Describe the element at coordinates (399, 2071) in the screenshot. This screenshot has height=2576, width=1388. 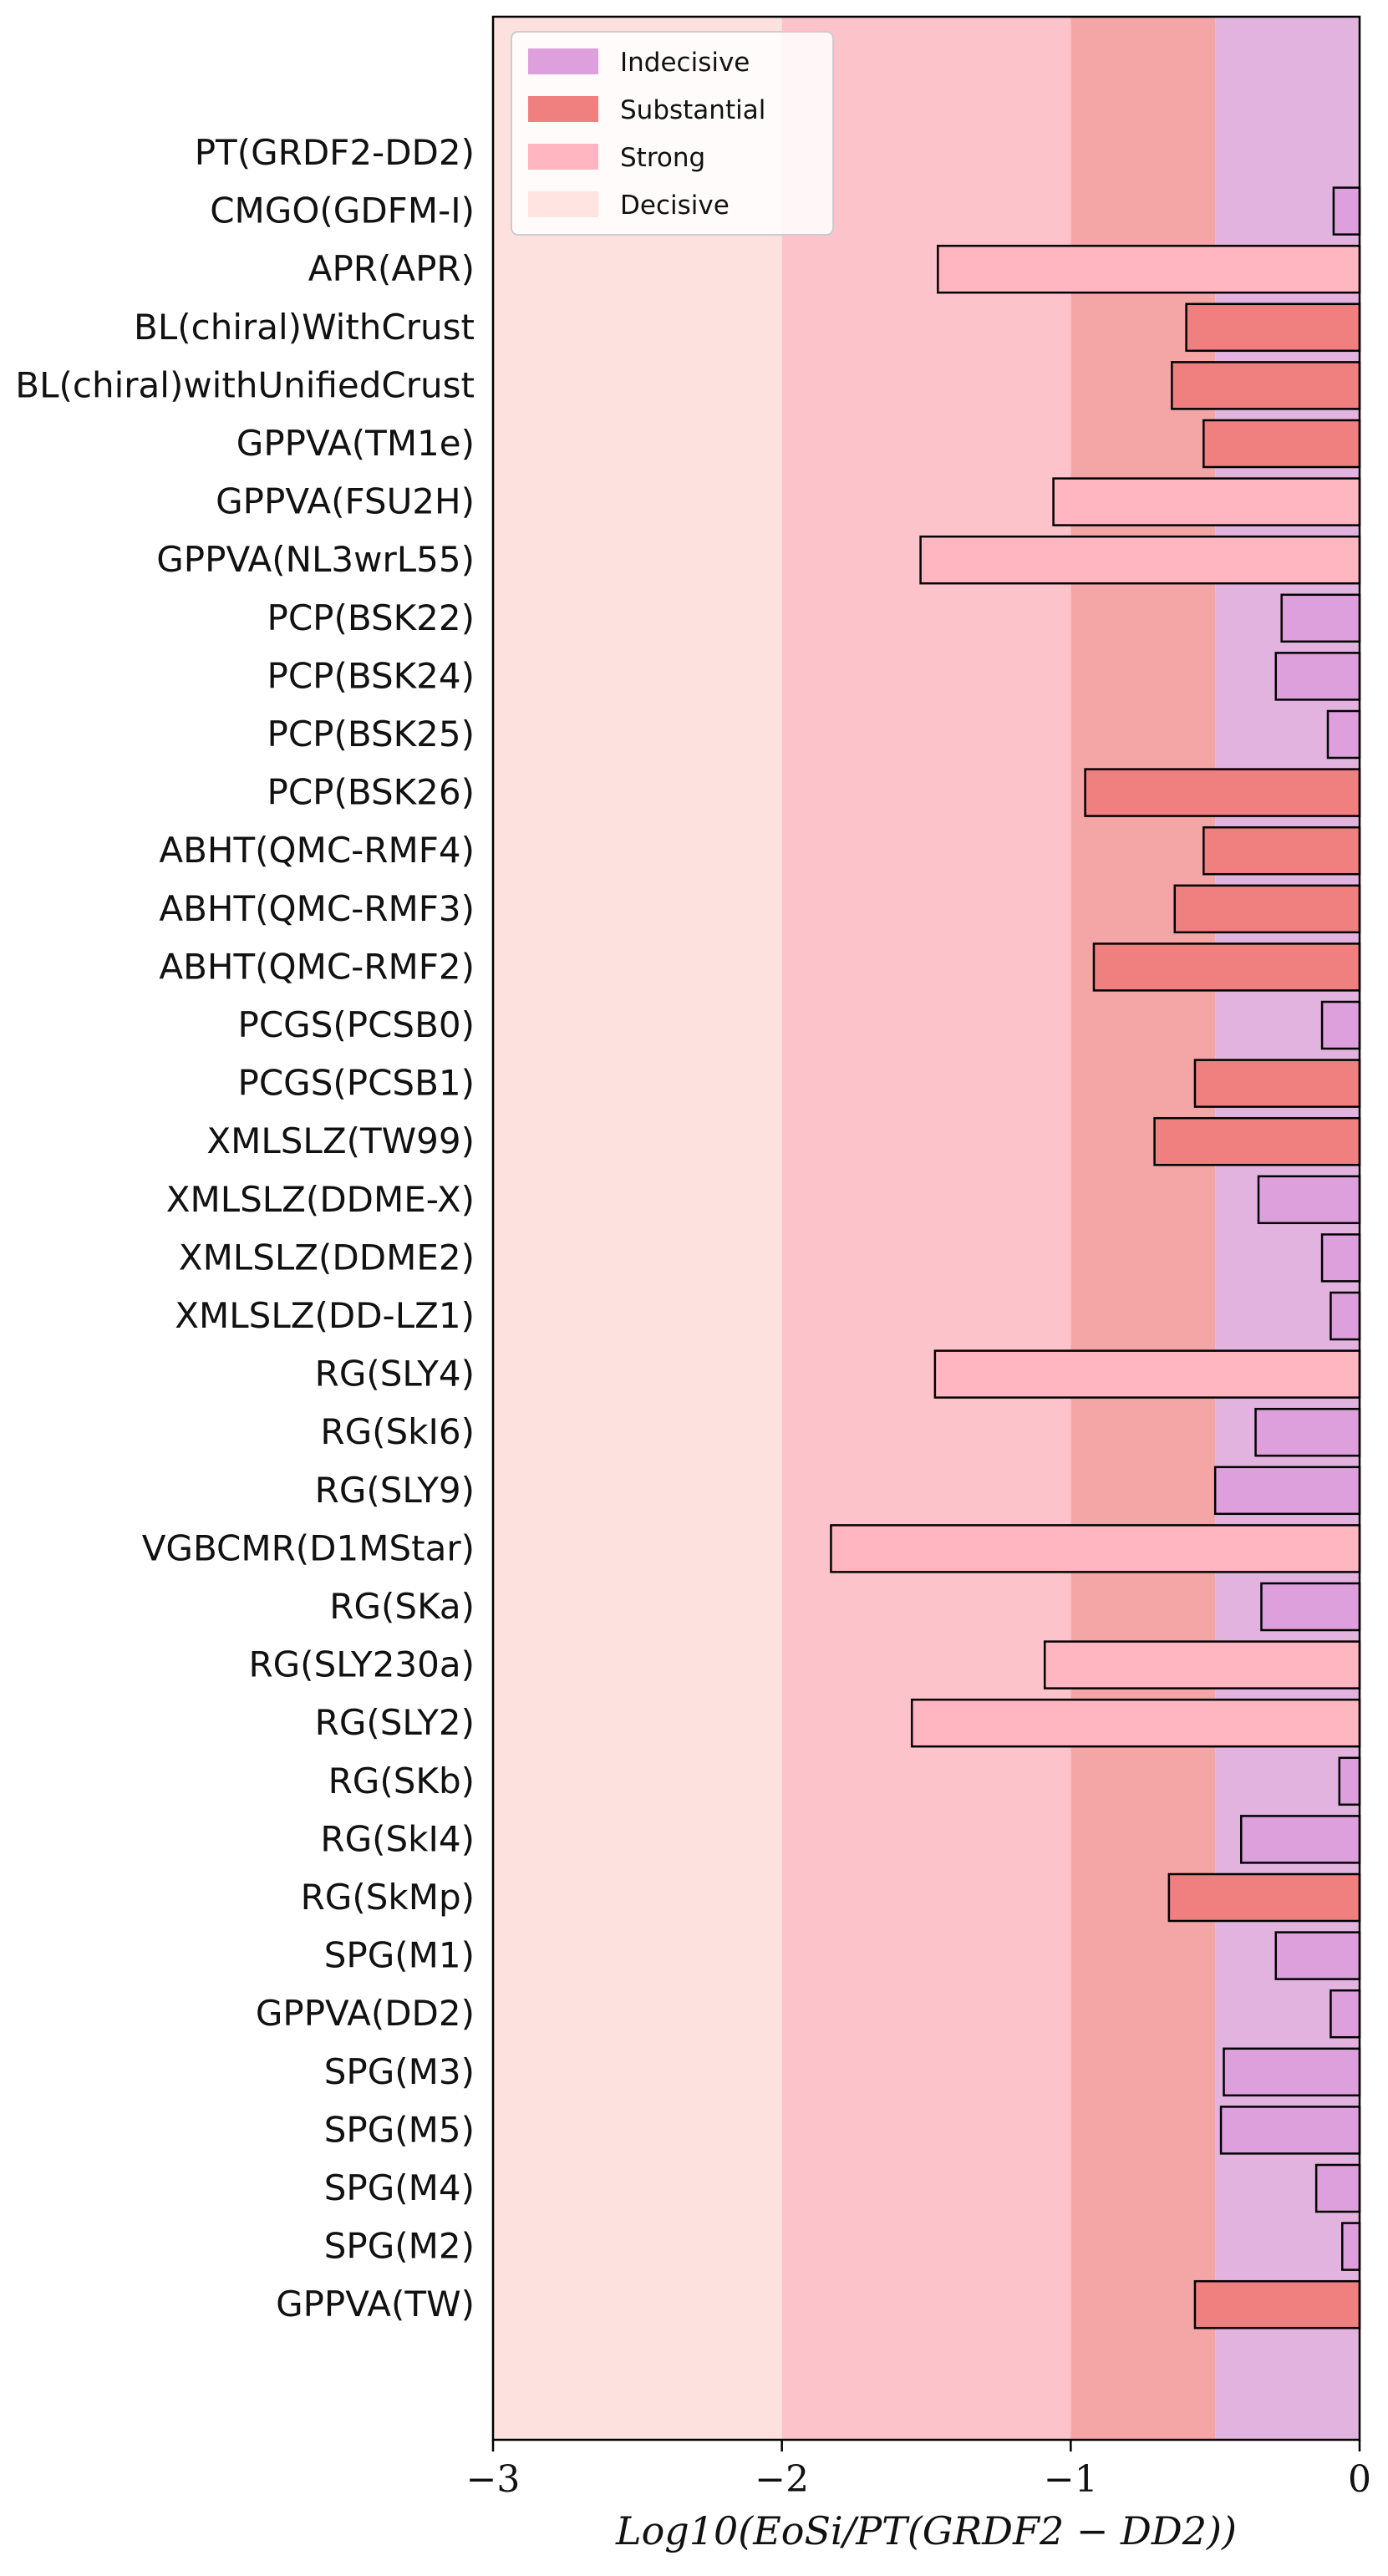
I see `category-label: SPG(M3)` at that location.